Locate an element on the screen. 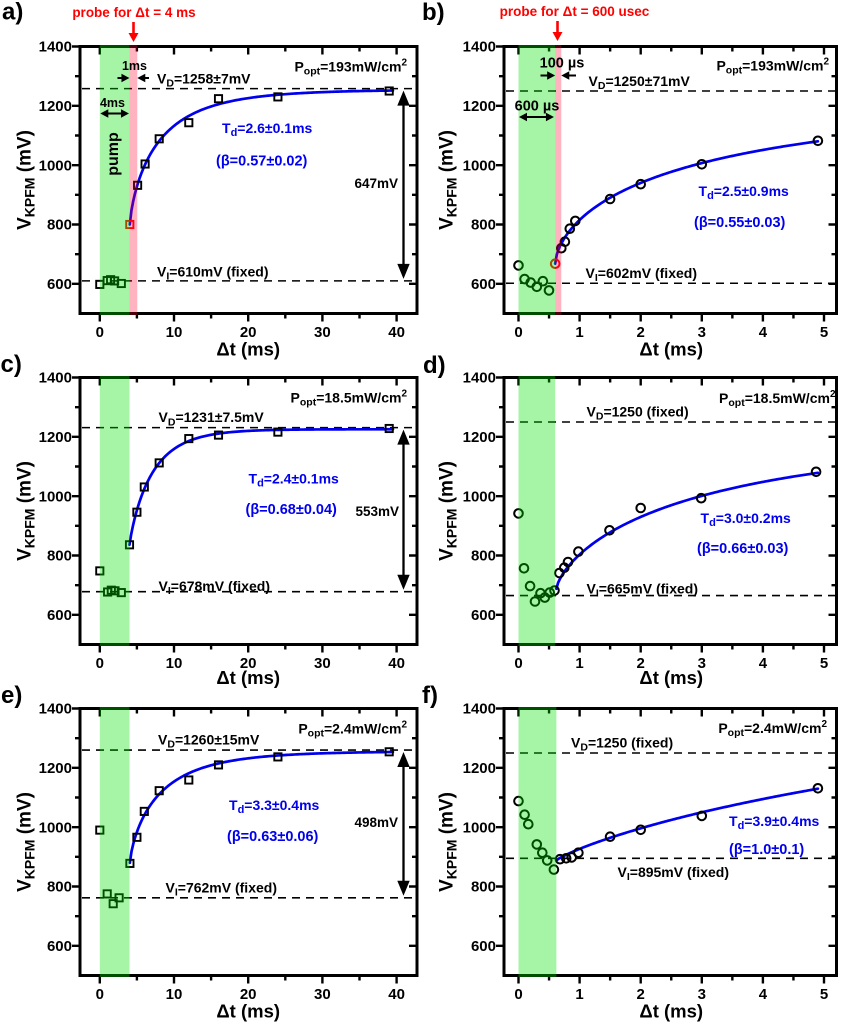 Image resolution: width=841 pixels, height=1029 pixels. svg-text: (β=0.63±0.06) is located at coordinates (273, 837).